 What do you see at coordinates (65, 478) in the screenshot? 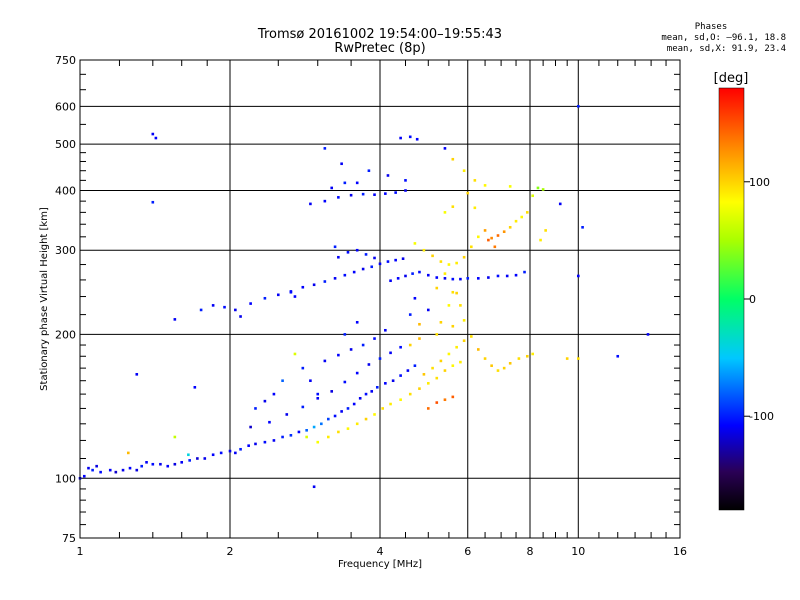
I see `y-tick-label: 100` at bounding box center [65, 478].